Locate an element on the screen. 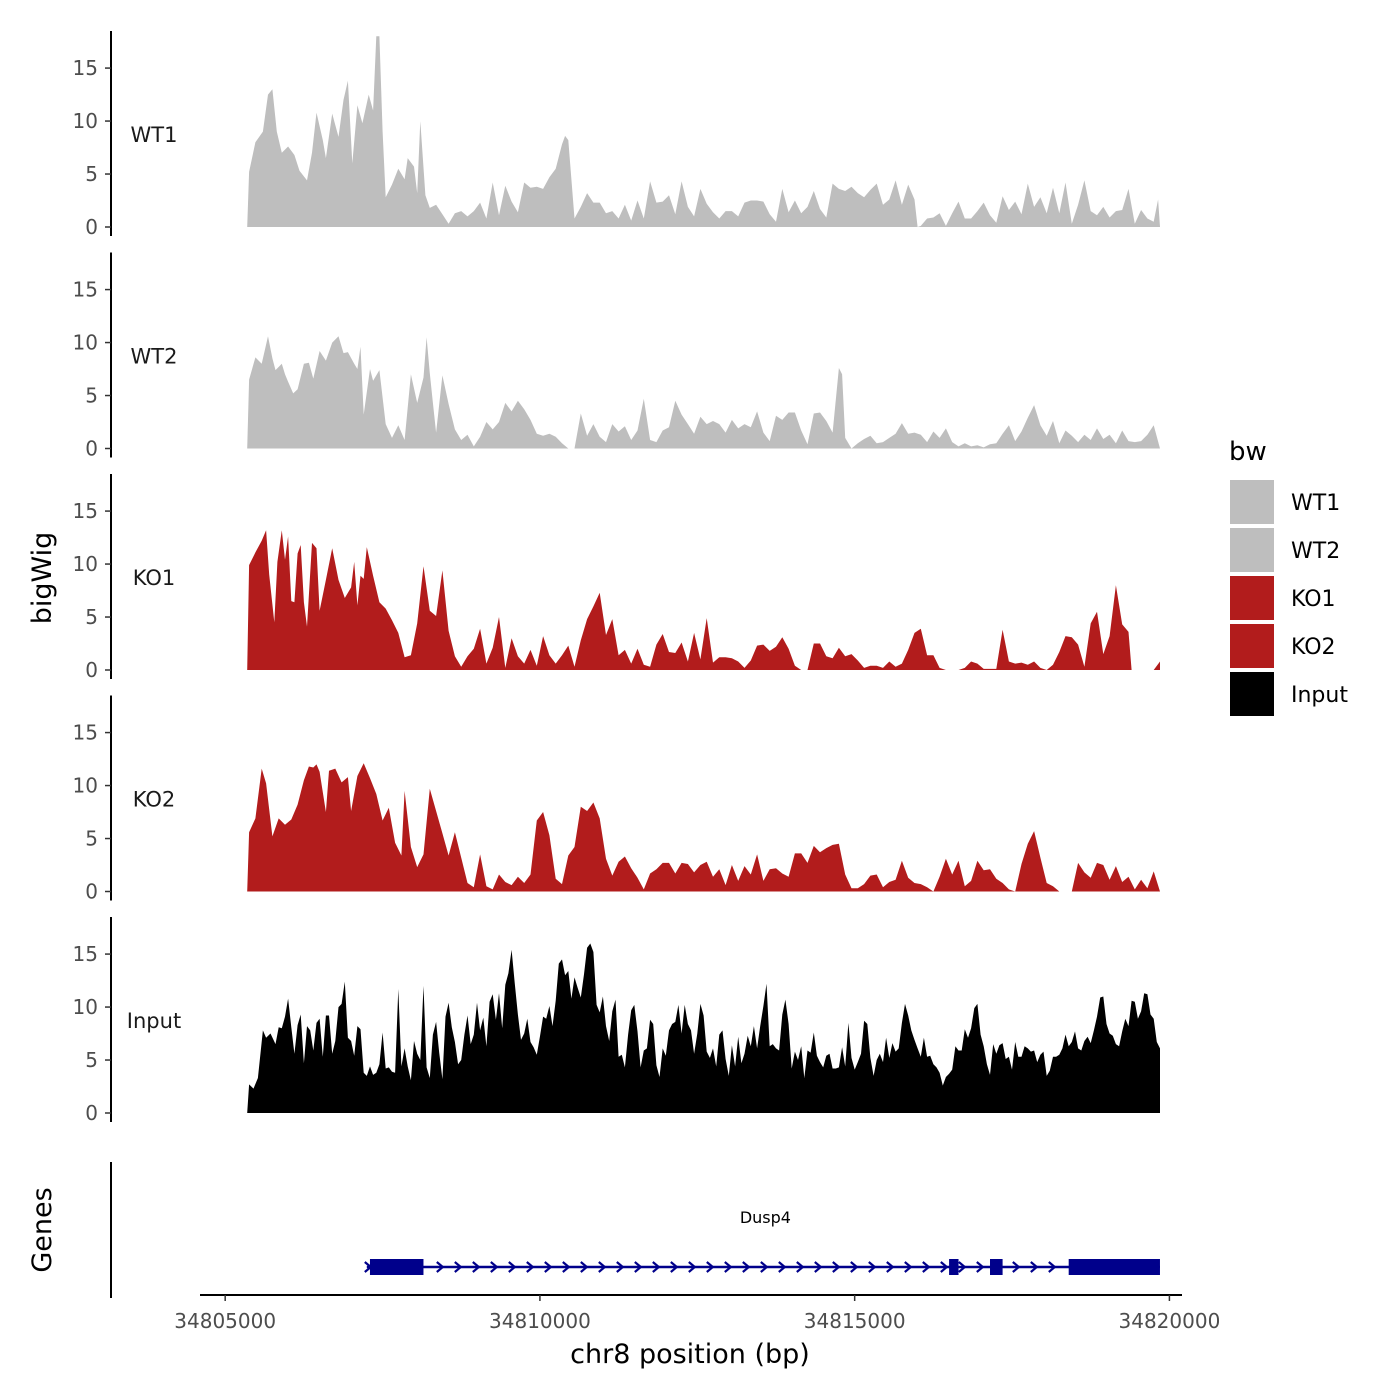 This screenshot has width=1400, height=1400. x-axis: 34805000 34810000 34815000 34820000 is located at coordinates (697, 1313).